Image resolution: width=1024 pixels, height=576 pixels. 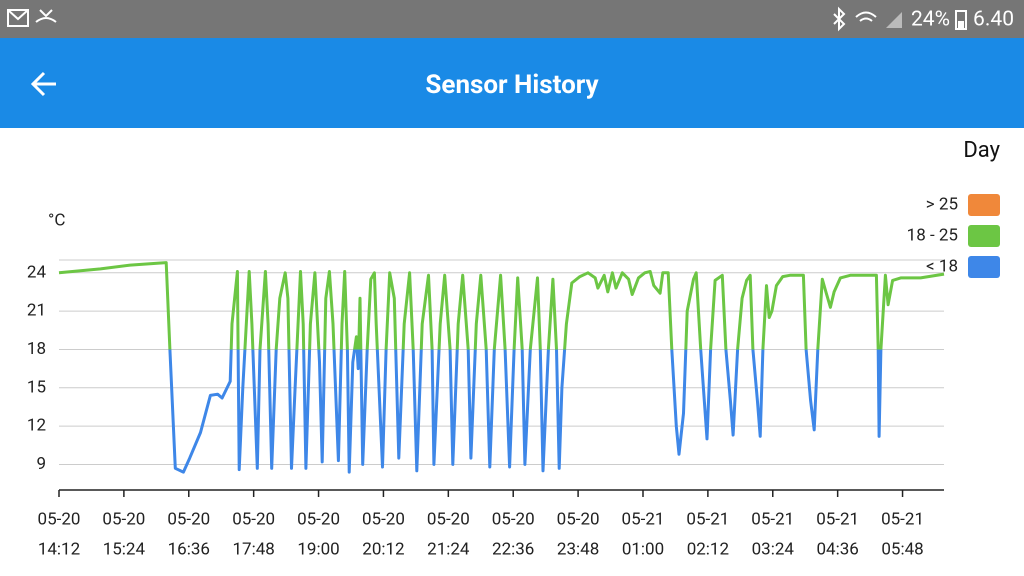 I want to click on mail-icon, so click(x=18, y=18).